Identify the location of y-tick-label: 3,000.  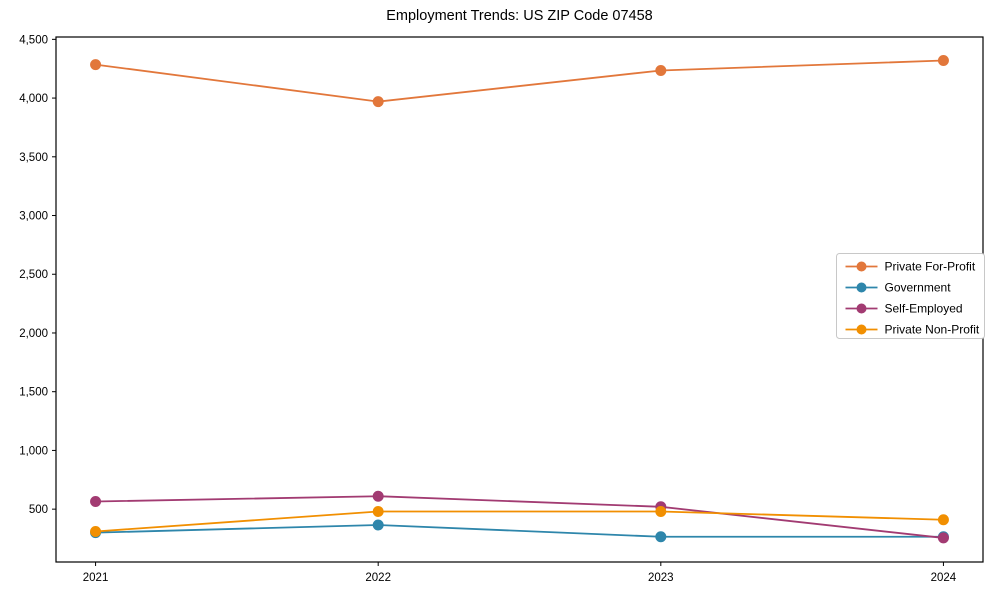
(33, 217).